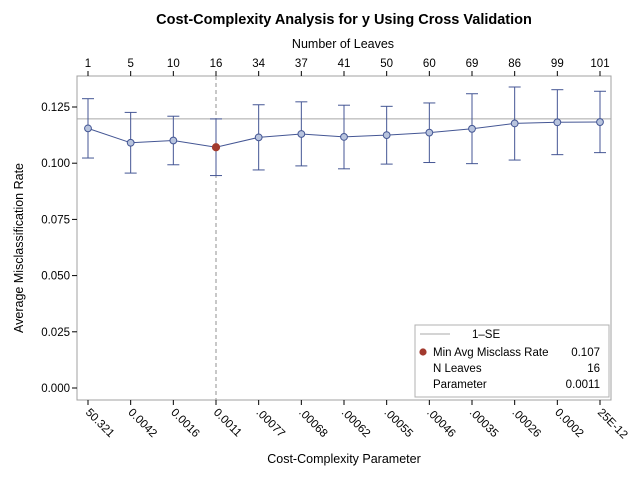  What do you see at coordinates (440, 423) in the screenshot?
I see `x-tick-label: .00046` at bounding box center [440, 423].